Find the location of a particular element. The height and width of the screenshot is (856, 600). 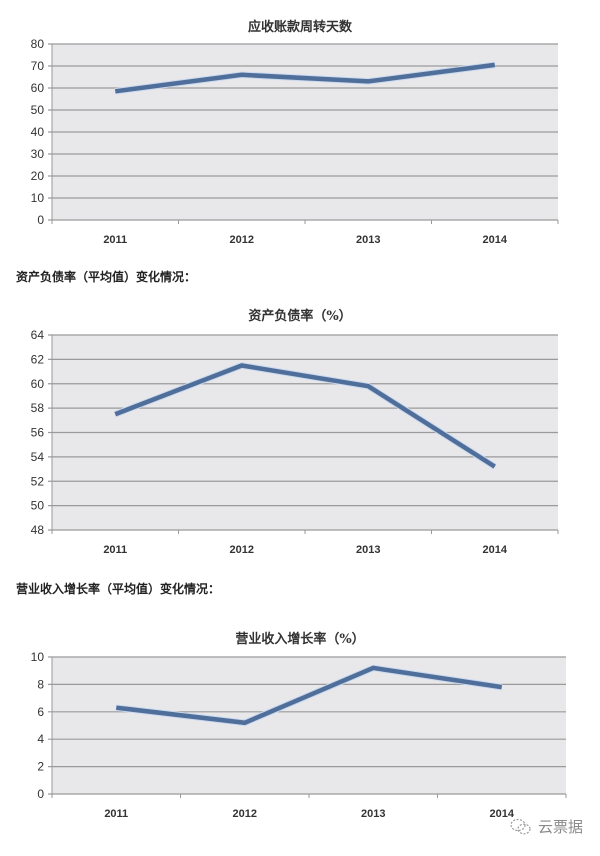

y-tick-label: 62 is located at coordinates (38, 359).